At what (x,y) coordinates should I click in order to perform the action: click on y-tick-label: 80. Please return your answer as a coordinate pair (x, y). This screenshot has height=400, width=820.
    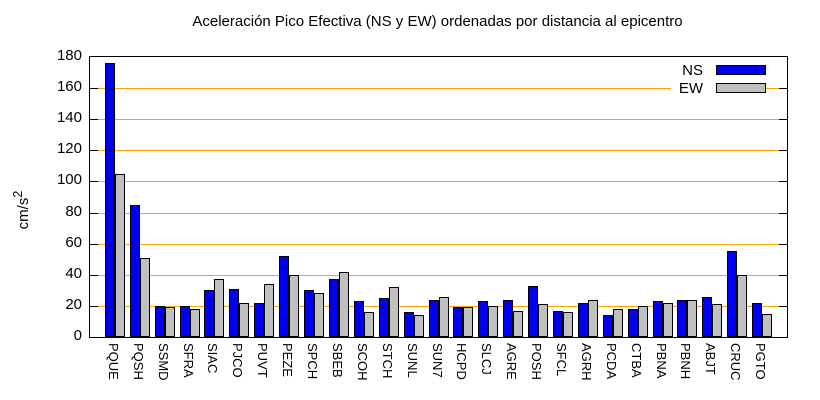
    Looking at the image, I should click on (73, 211).